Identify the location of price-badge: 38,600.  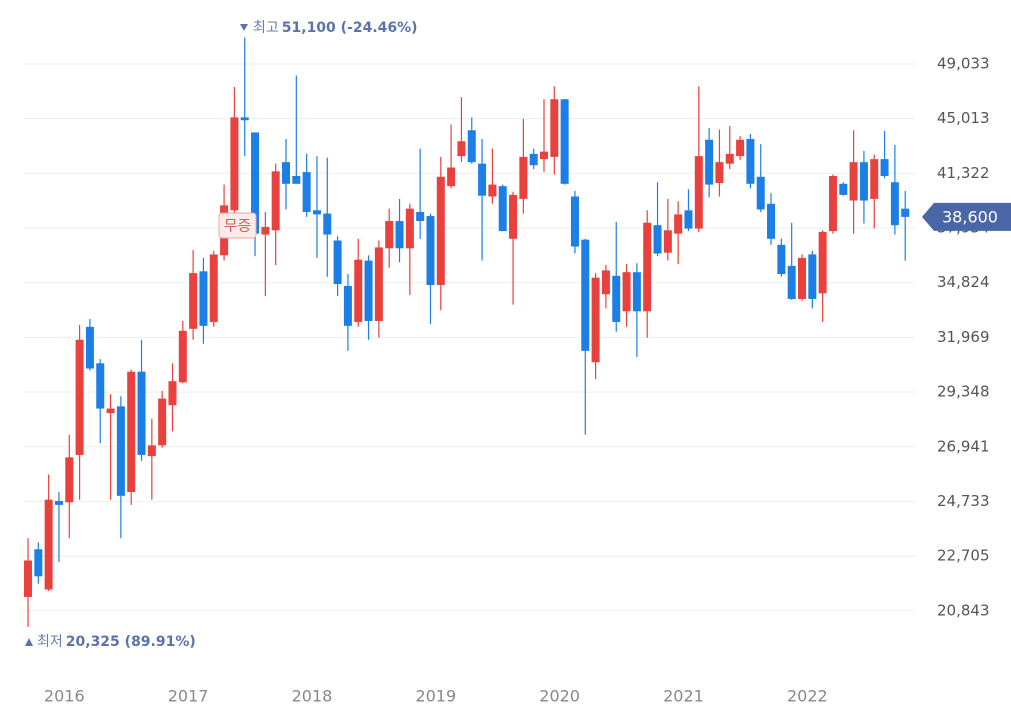
(966, 216).